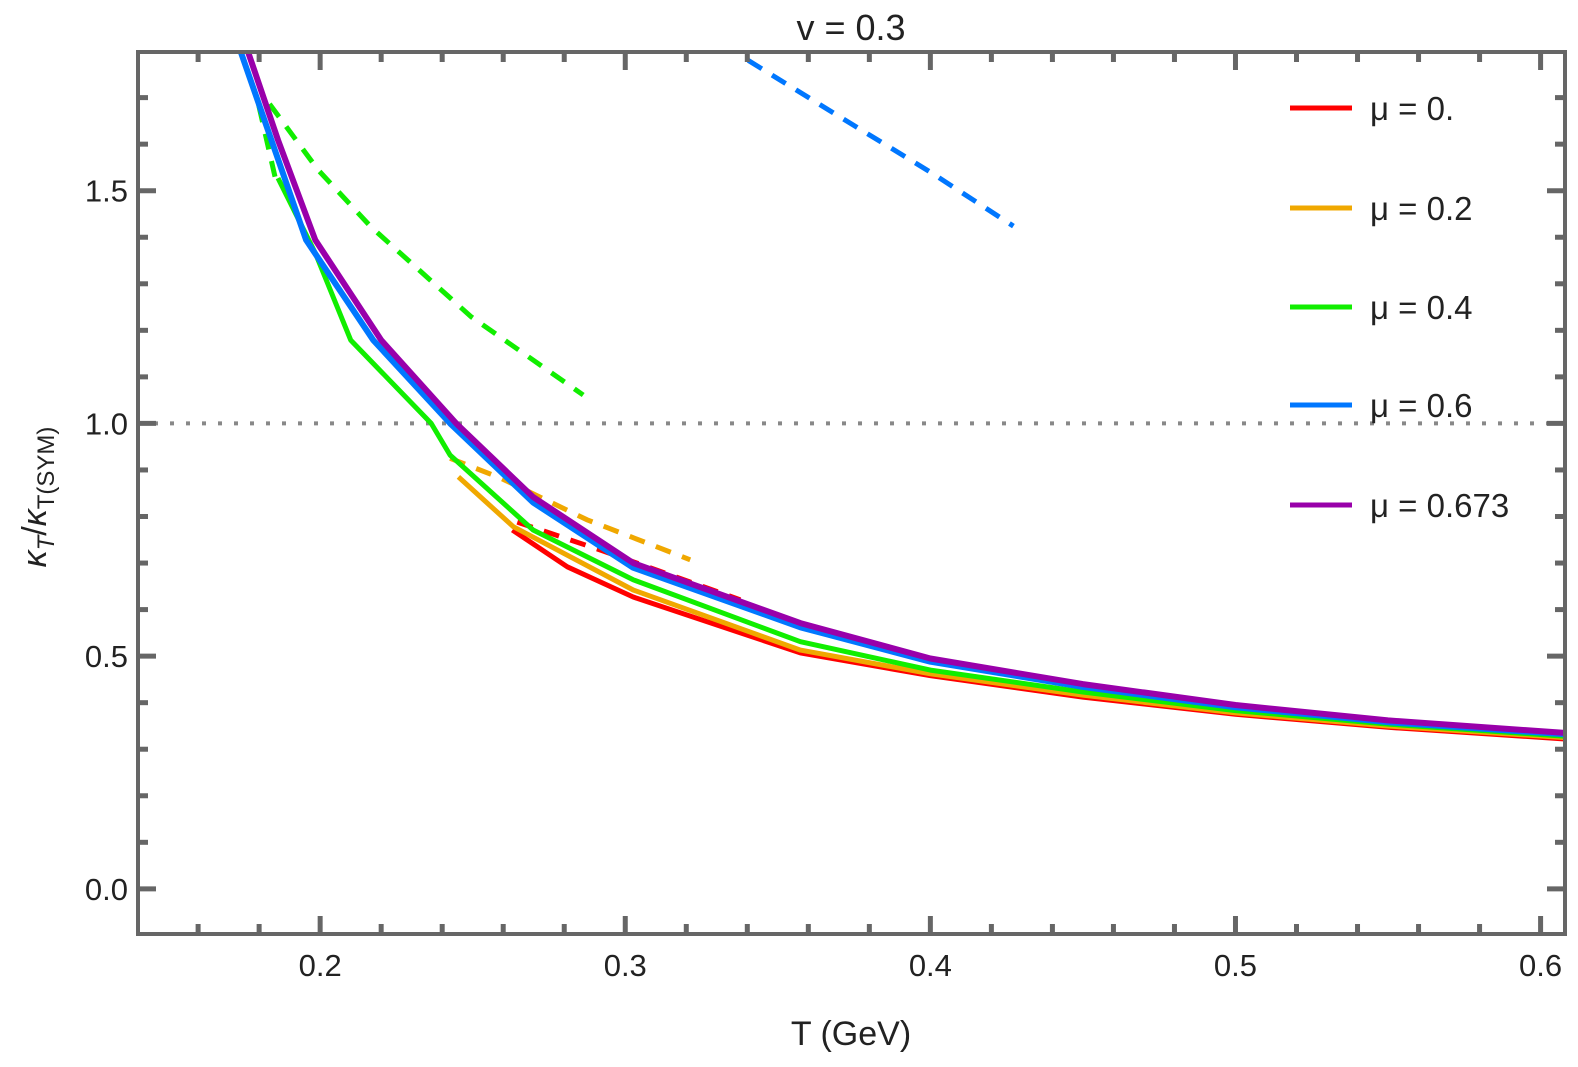 Image resolution: width=1578 pixels, height=1067 pixels. Describe the element at coordinates (625, 965) in the screenshot. I see `x-tick-label: 0.3` at that location.